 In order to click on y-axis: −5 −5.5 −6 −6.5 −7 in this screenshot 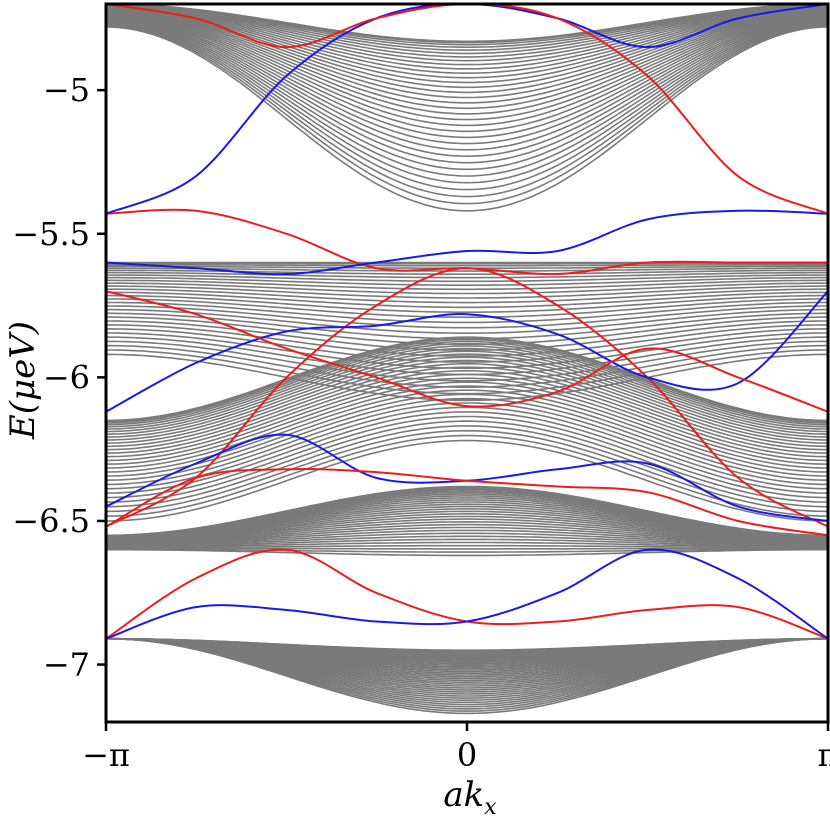, I will do `click(59, 377)`.